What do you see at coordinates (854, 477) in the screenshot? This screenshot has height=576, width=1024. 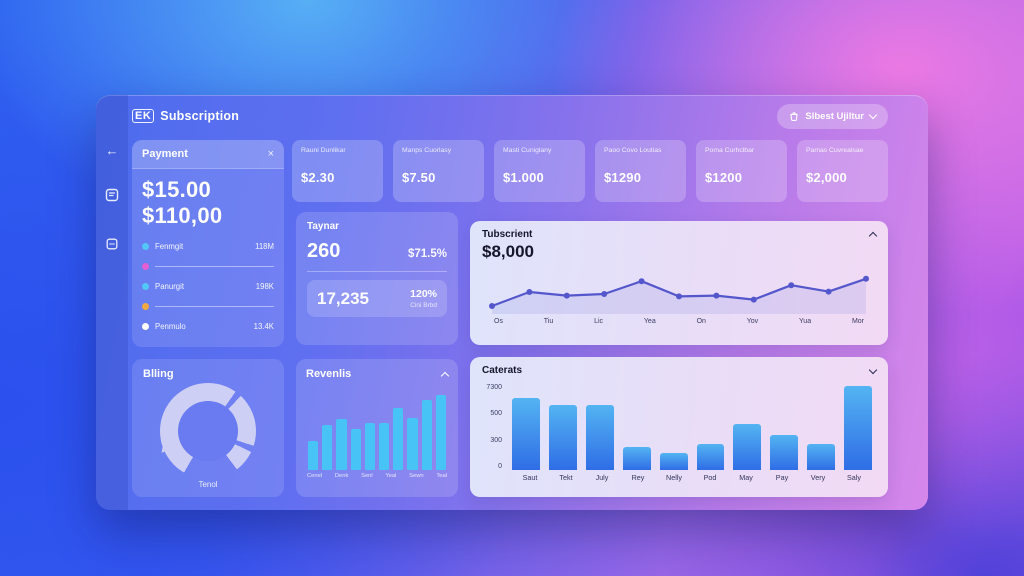 I see `x-tick-label: Saly` at bounding box center [854, 477].